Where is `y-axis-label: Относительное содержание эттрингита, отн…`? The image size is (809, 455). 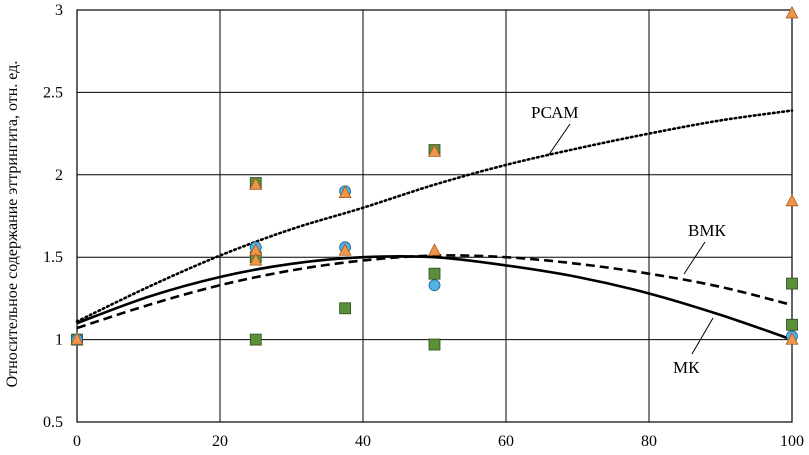
y-axis-label: Относительное содержание эттрингита, отн… is located at coordinates (12, 224).